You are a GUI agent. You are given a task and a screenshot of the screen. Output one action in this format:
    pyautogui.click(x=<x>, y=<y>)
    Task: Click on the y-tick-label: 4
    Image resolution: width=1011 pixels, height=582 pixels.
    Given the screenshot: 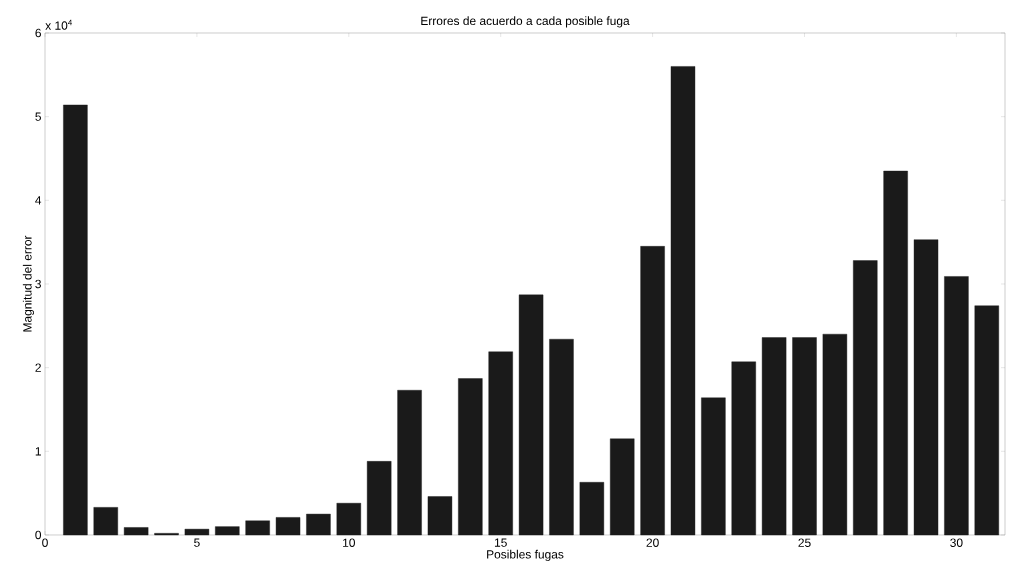 What is the action you would take?
    pyautogui.click(x=38, y=200)
    